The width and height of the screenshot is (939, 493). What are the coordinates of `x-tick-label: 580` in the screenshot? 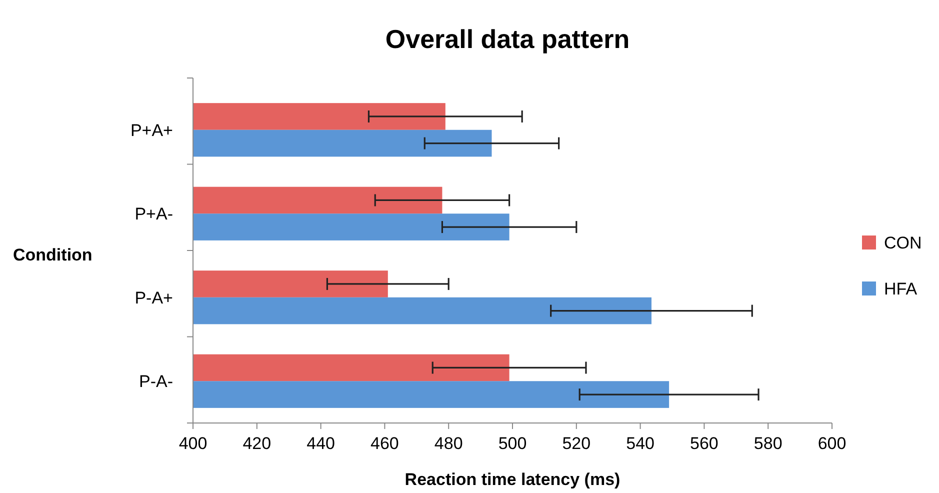 It's located at (768, 443).